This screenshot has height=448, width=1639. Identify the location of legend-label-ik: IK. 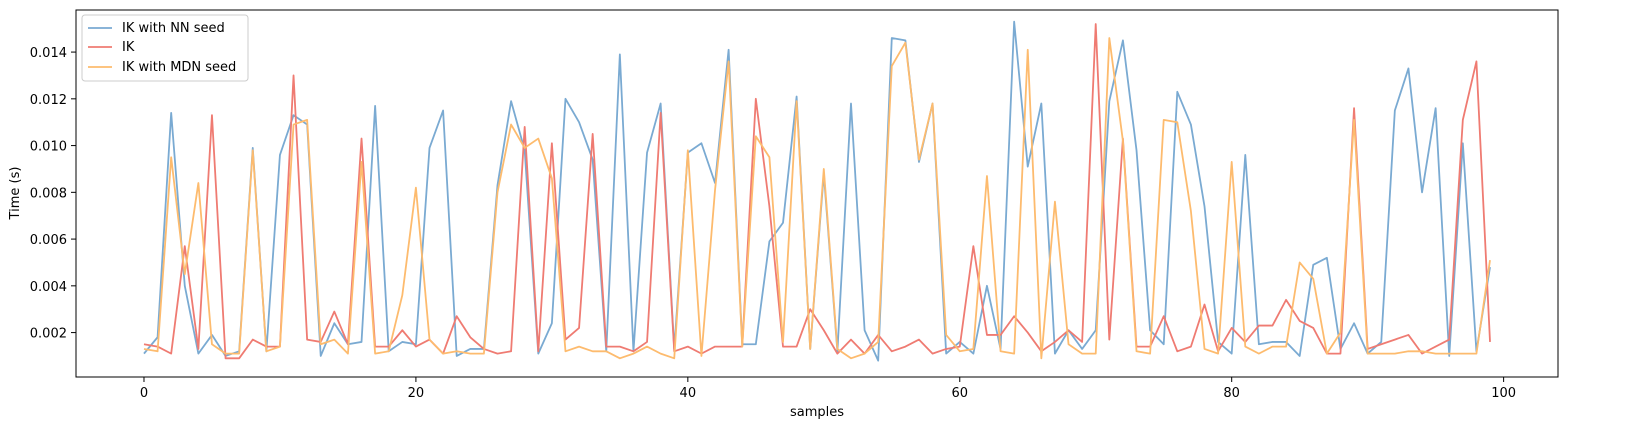
(128, 47).